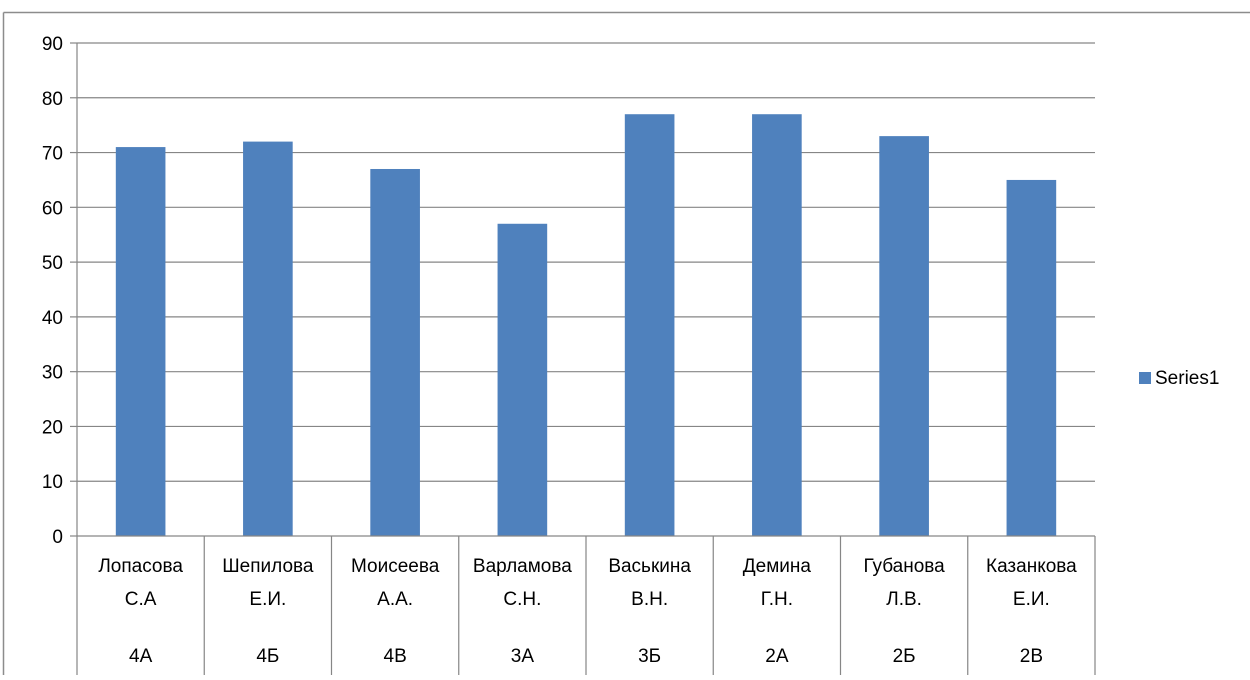 This screenshot has height=680, width=1250. I want to click on category-initials-label: С.Н., so click(522, 599).